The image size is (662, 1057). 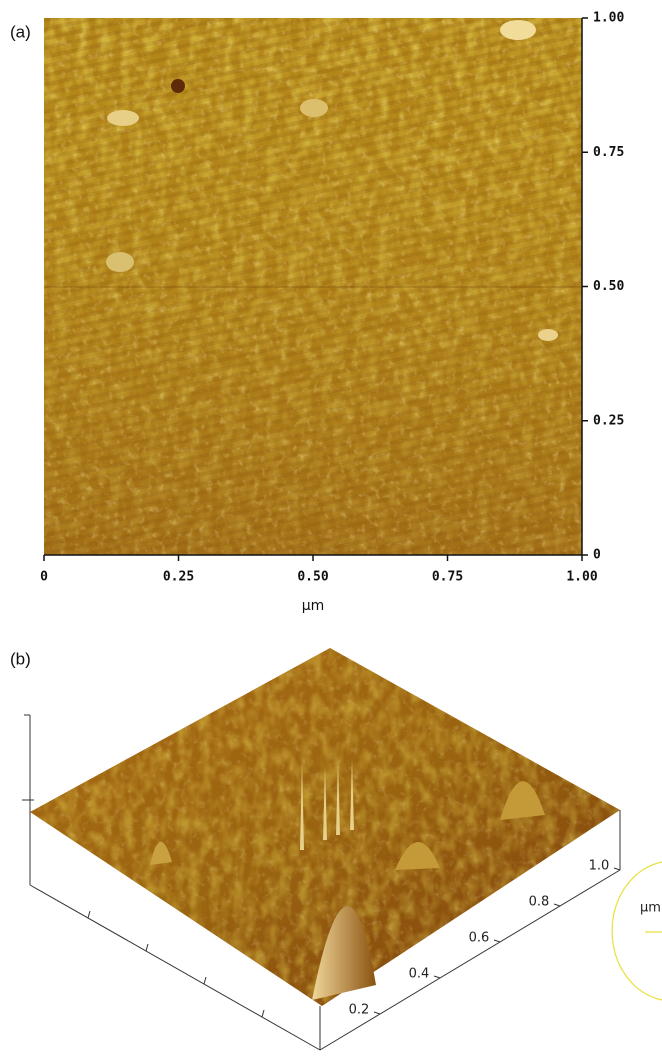 What do you see at coordinates (20, 658) in the screenshot?
I see `panel-label: (b)` at bounding box center [20, 658].